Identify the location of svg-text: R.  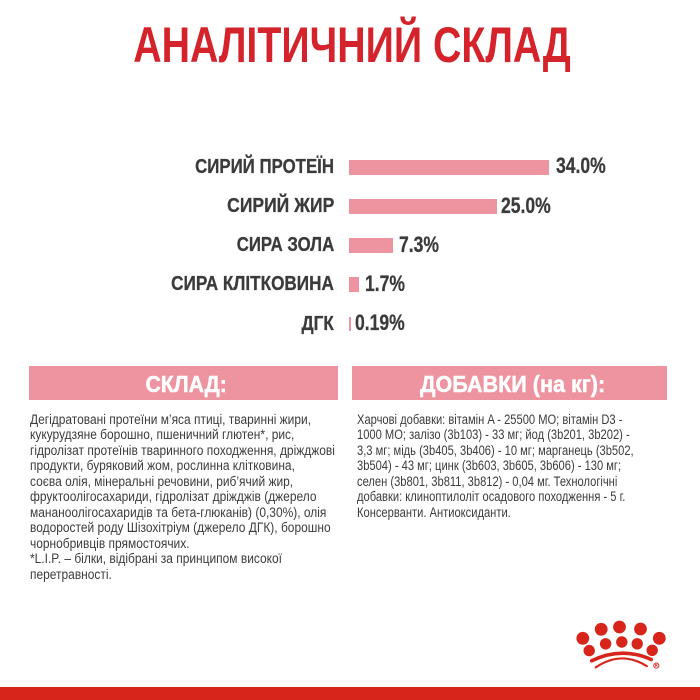
(656, 665).